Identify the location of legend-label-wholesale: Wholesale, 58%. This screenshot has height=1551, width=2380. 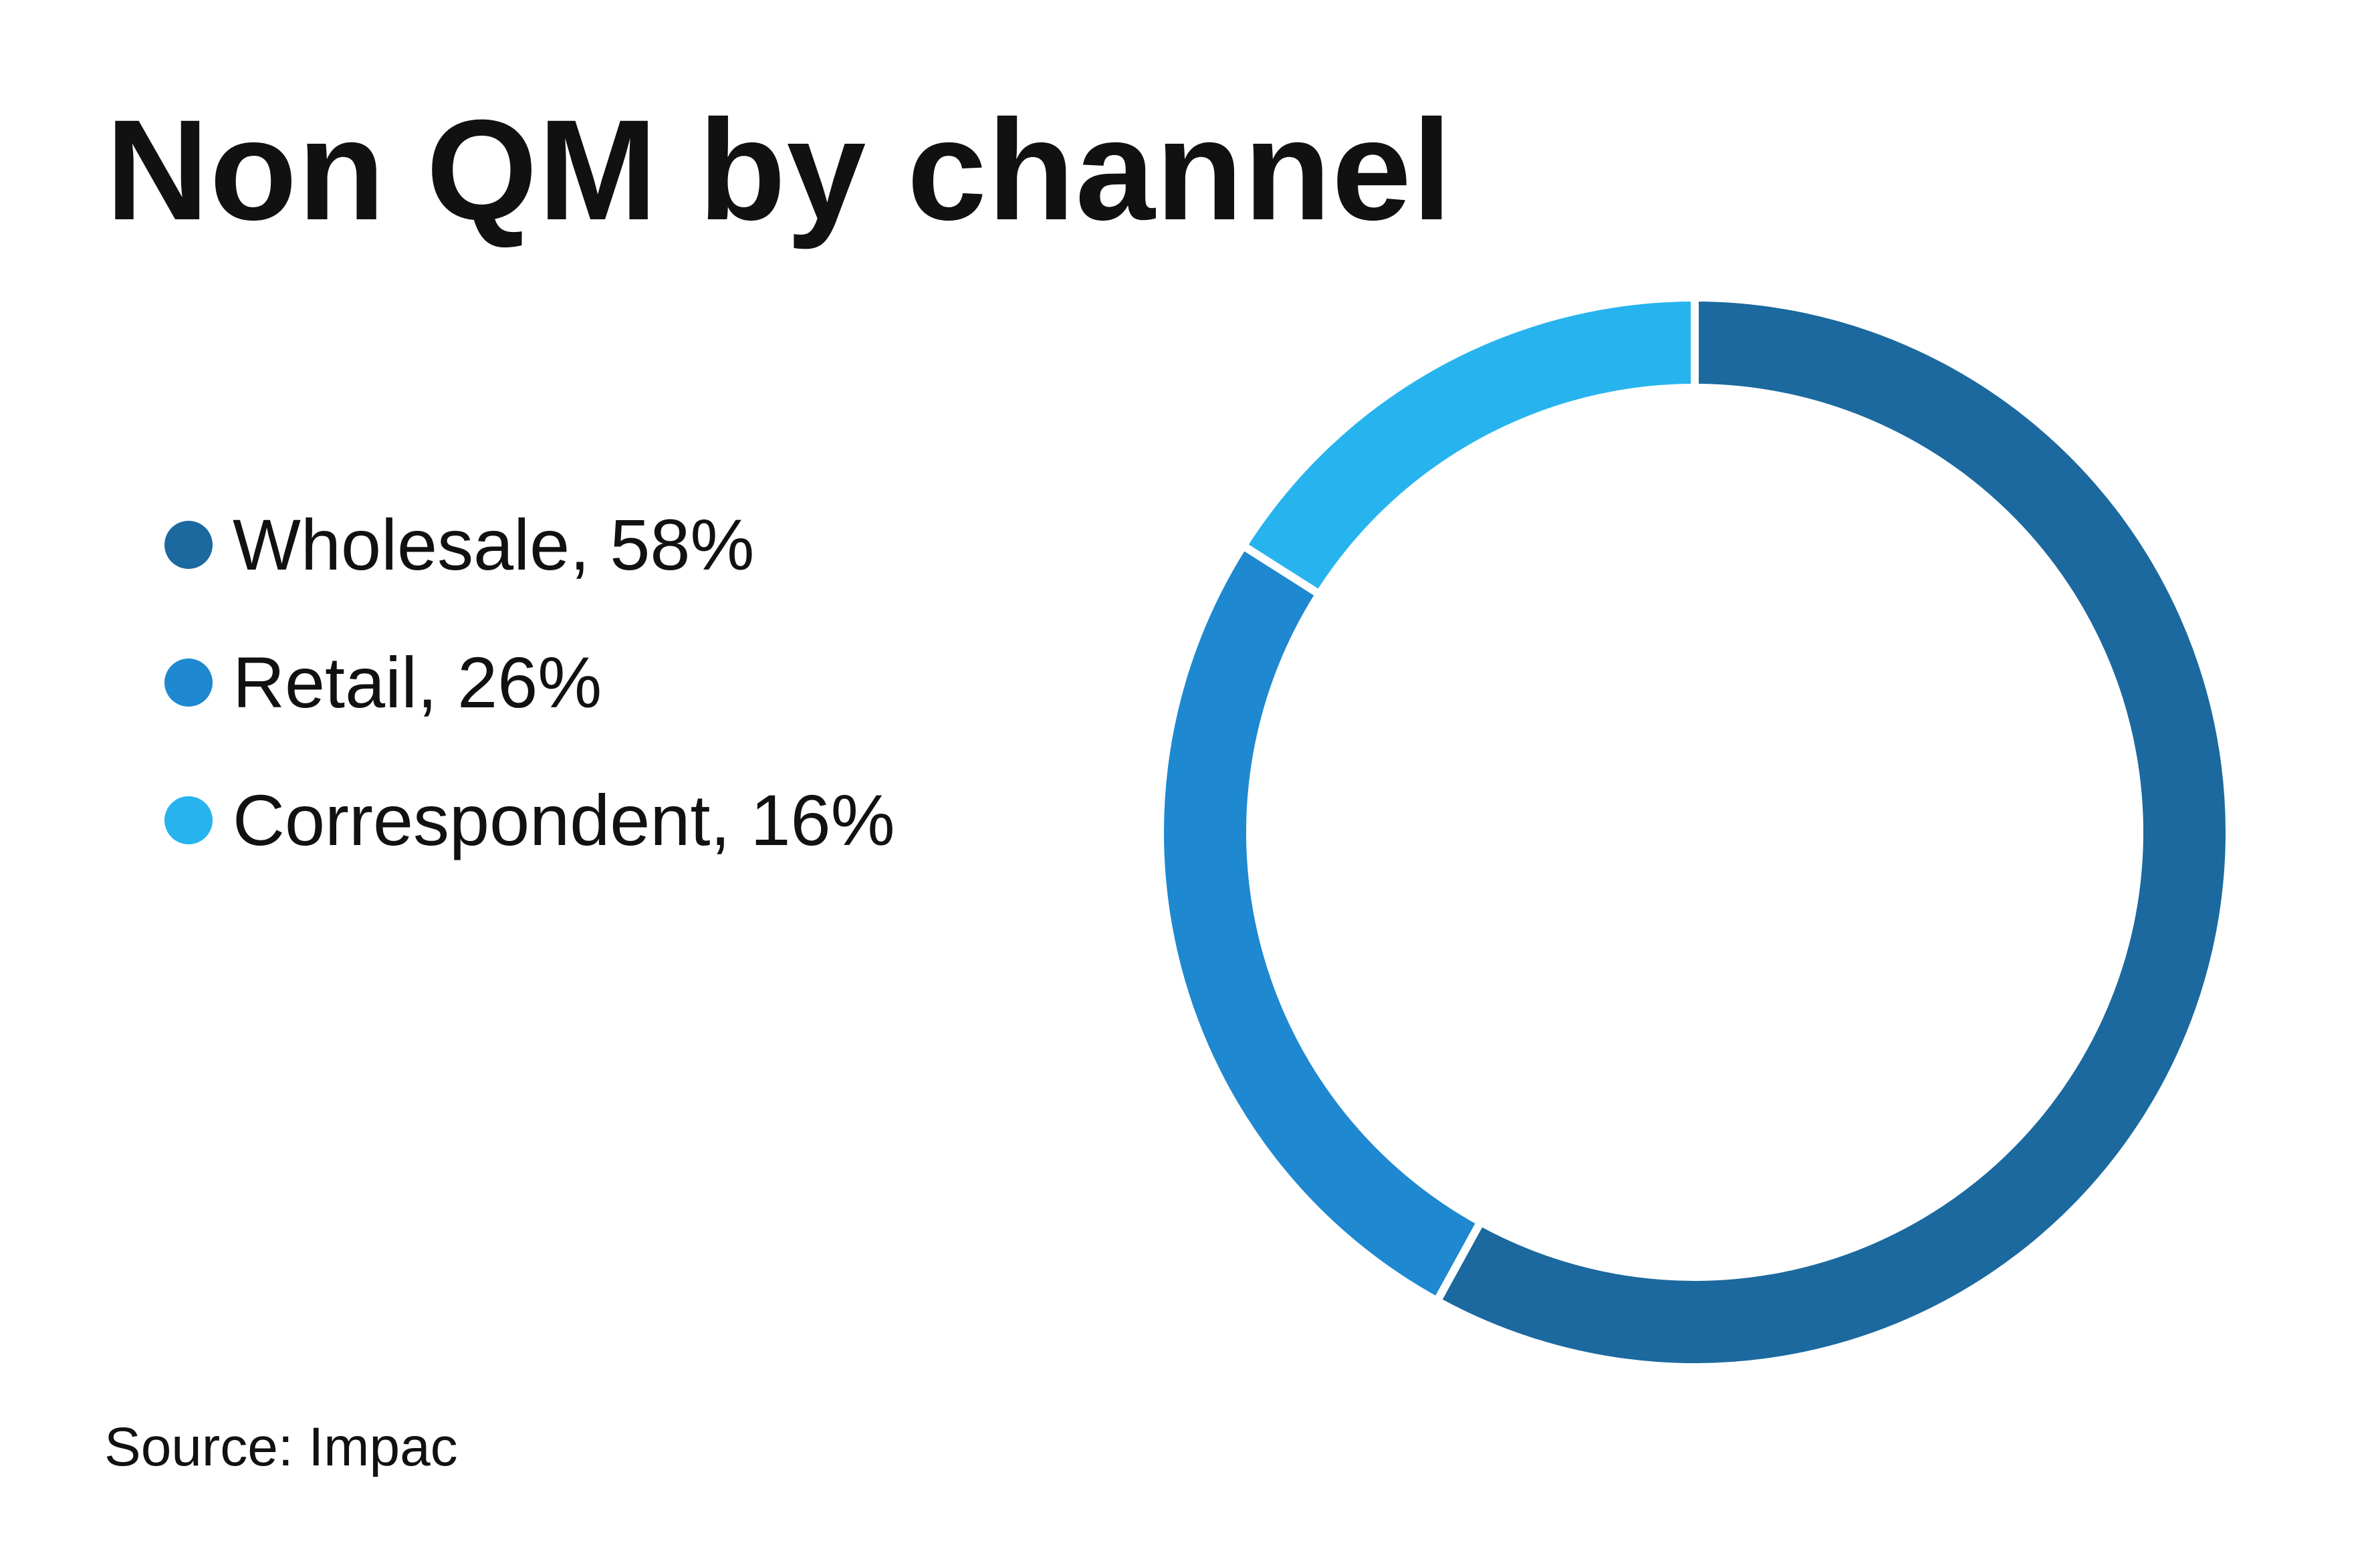
(494, 544).